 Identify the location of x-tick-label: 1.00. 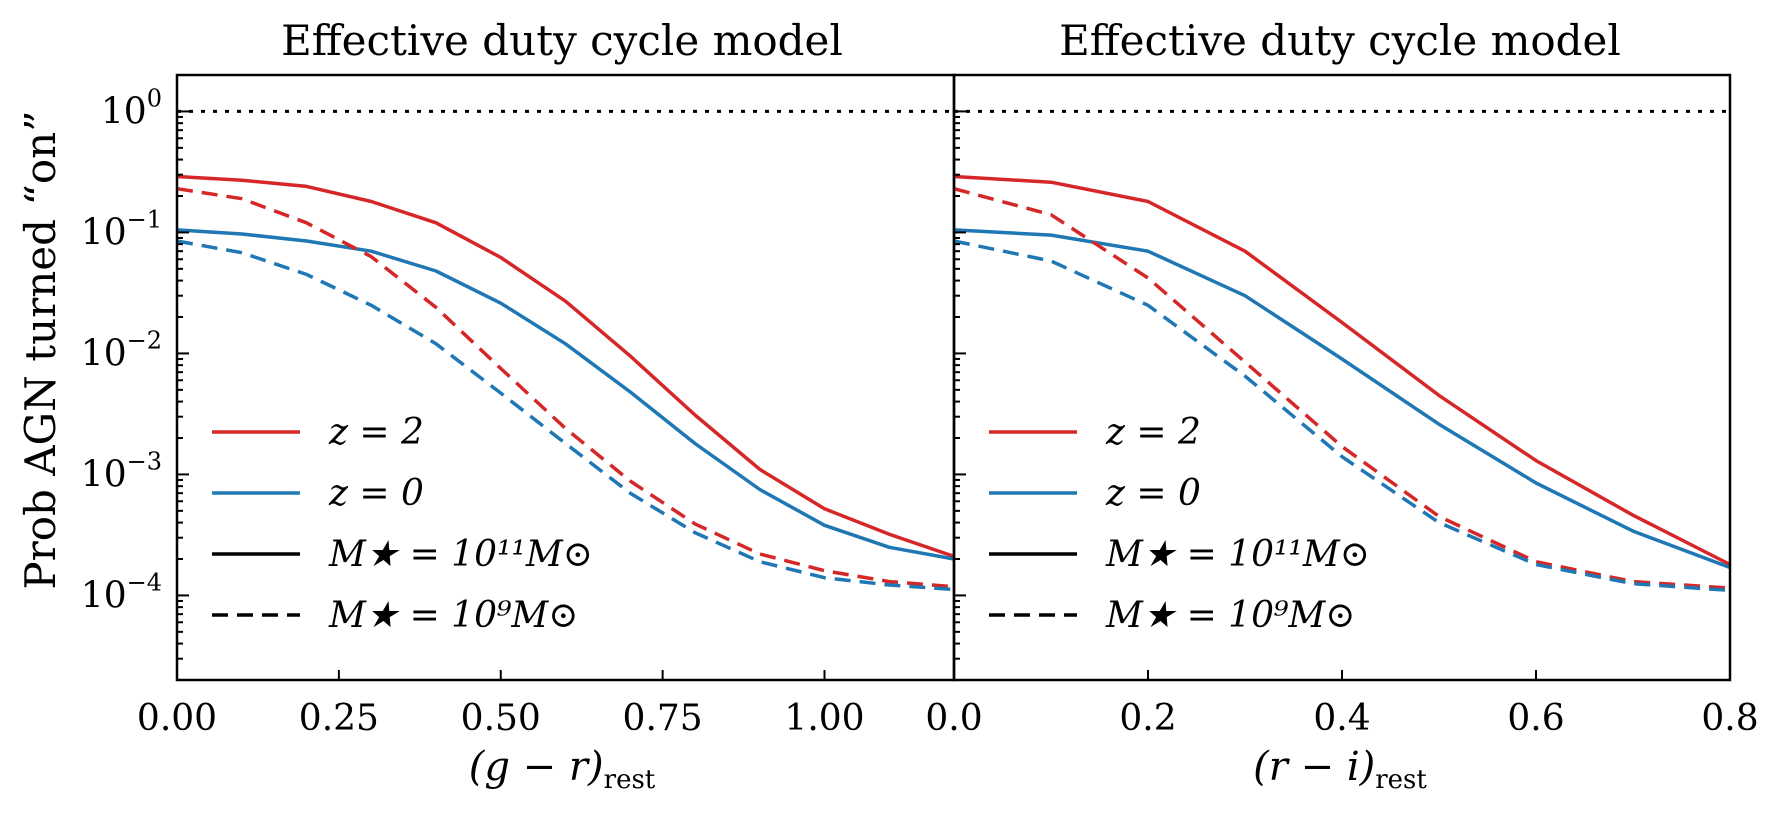
(824, 718).